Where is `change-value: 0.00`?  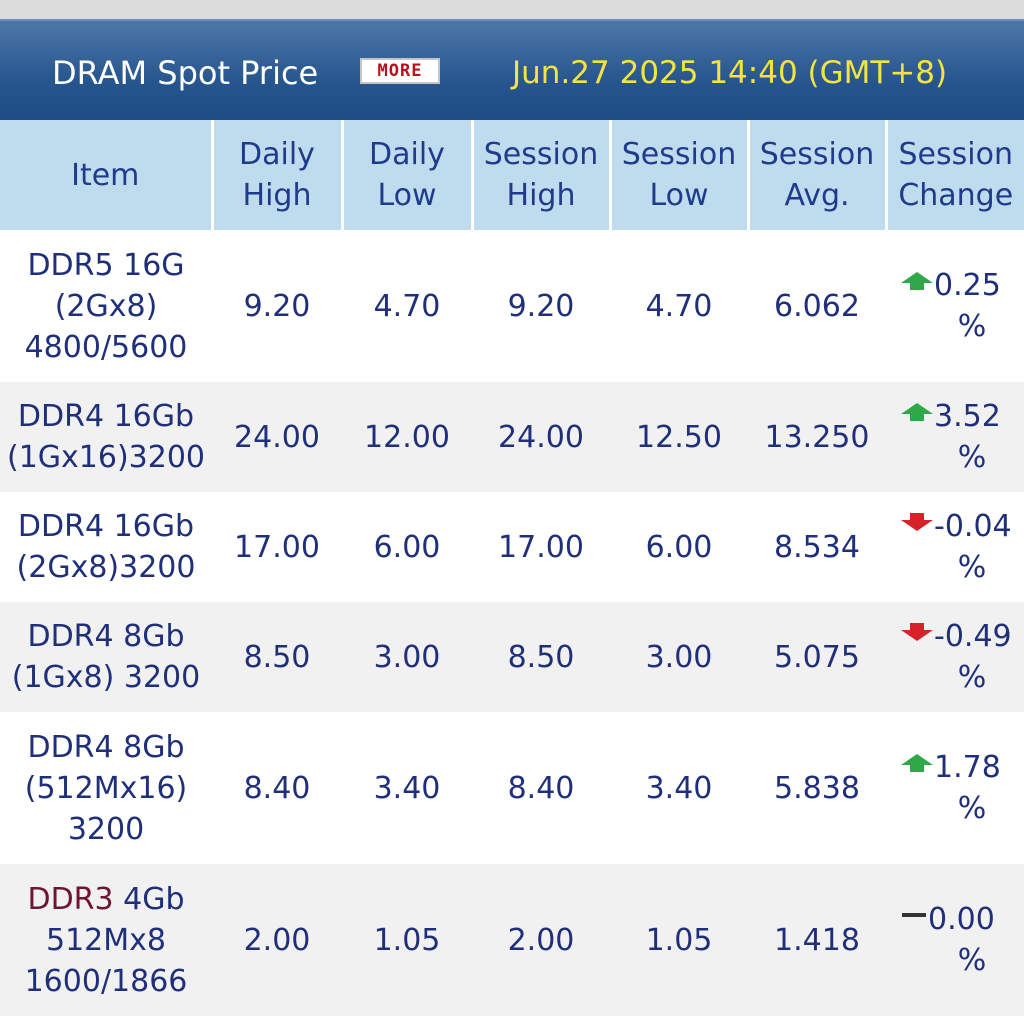 change-value: 0.00 is located at coordinates (961, 919).